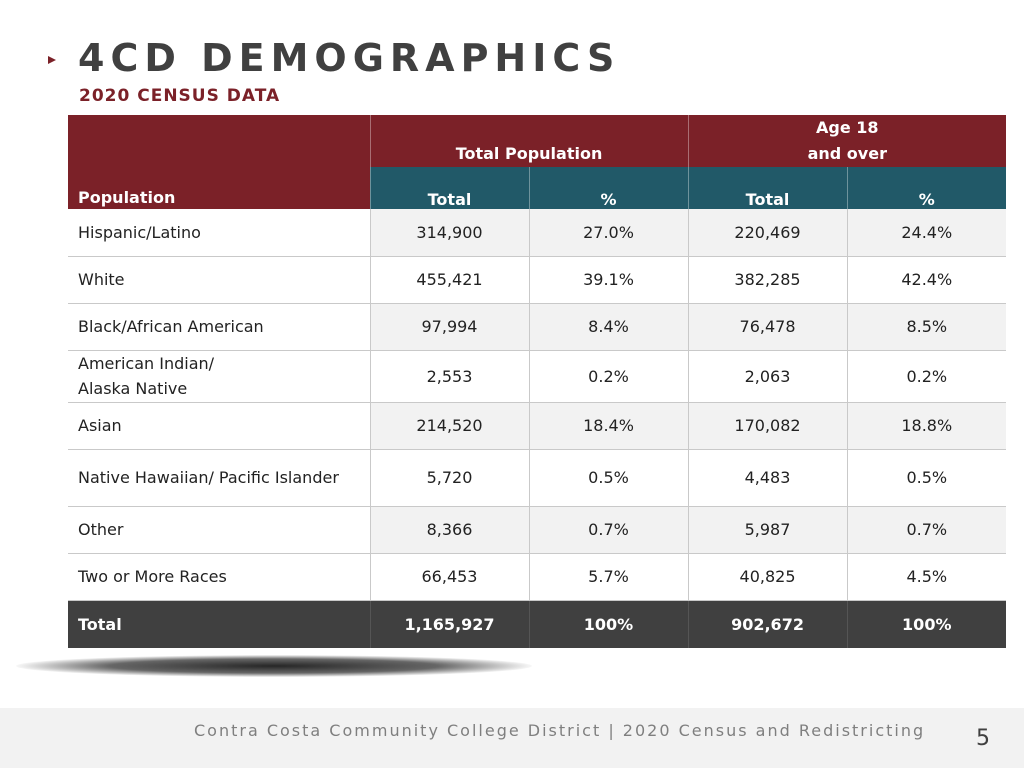  Describe the element at coordinates (146, 363) in the screenshot. I see `row-label-line1: American Indian/` at that location.